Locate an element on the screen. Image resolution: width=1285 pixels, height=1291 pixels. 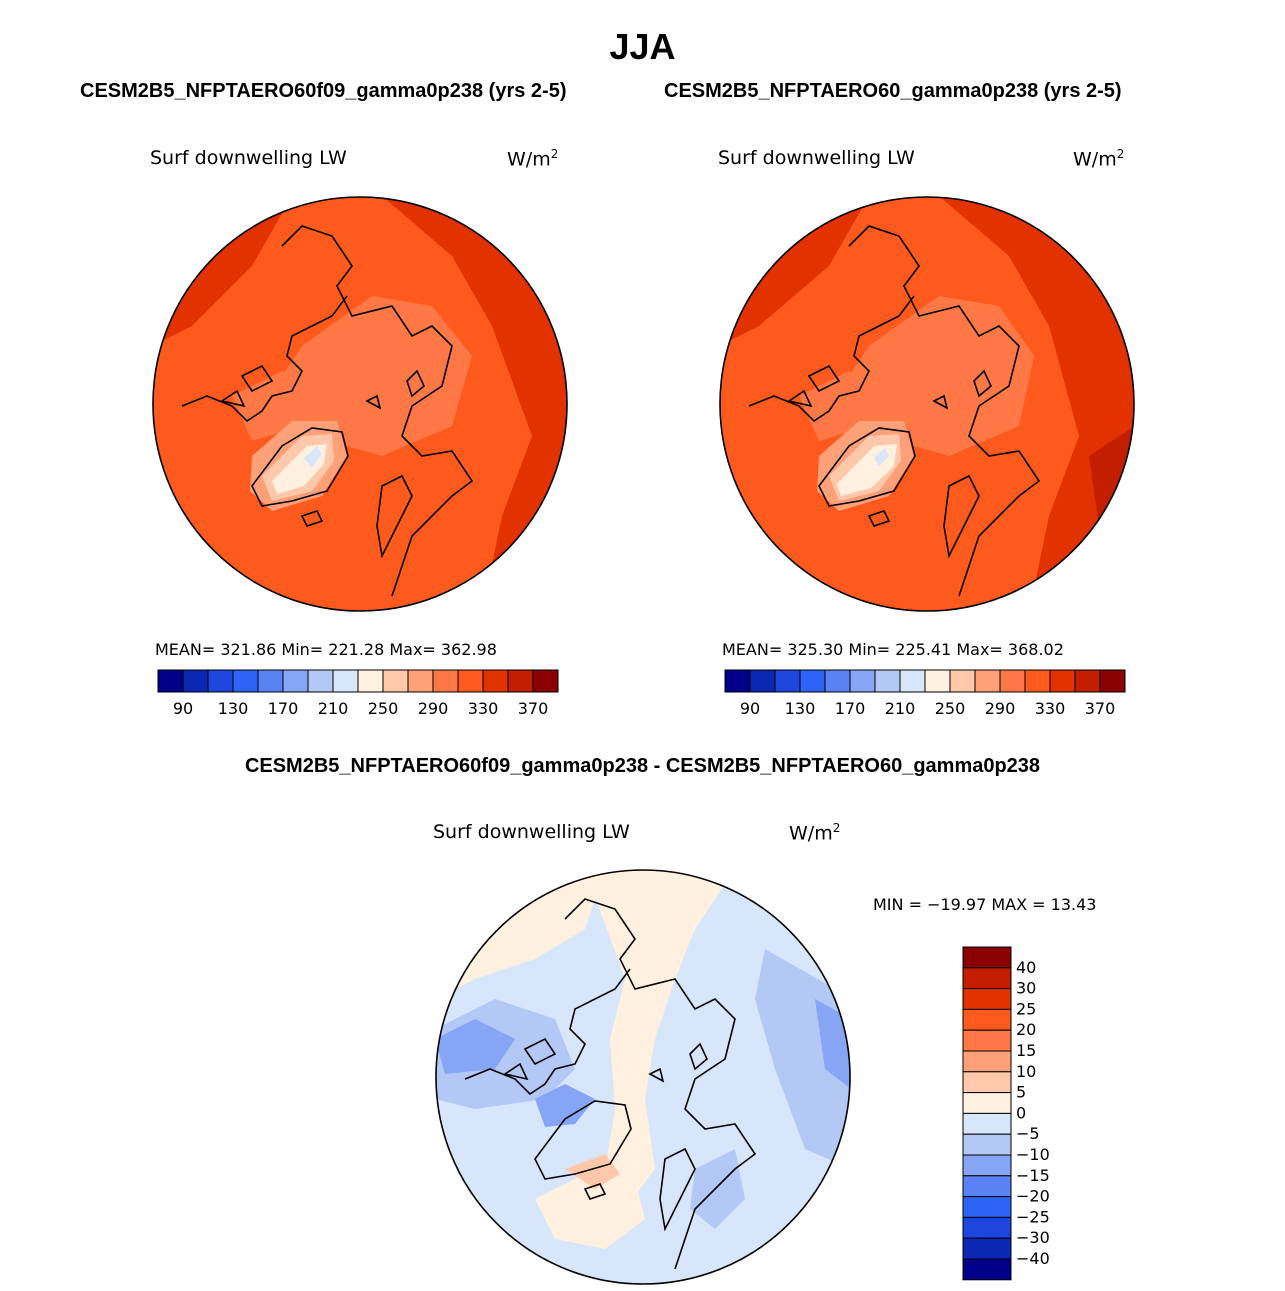
field-greenland-summit is located at coordinates (881, 457).